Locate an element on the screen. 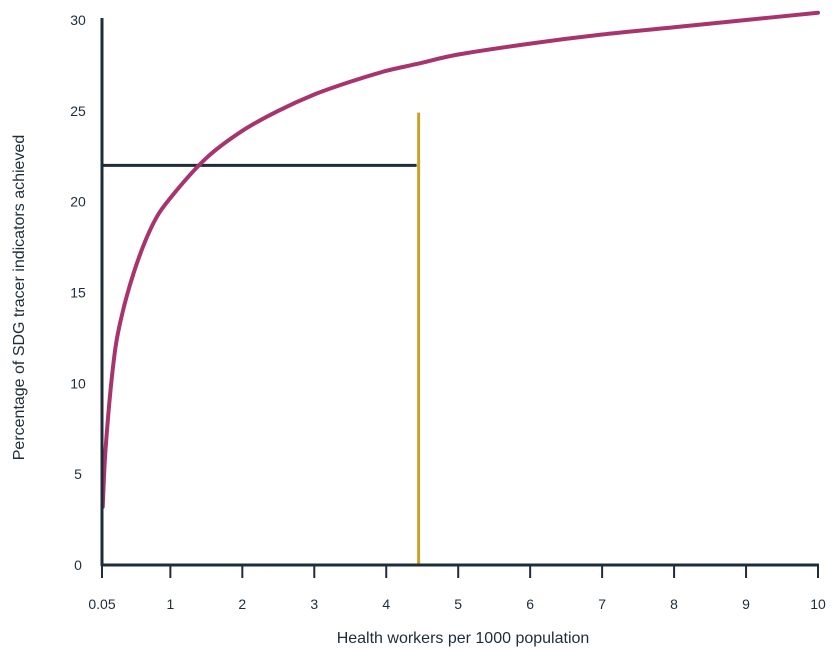 The width and height of the screenshot is (832, 649). x-tick-label: 8 is located at coordinates (674, 604).